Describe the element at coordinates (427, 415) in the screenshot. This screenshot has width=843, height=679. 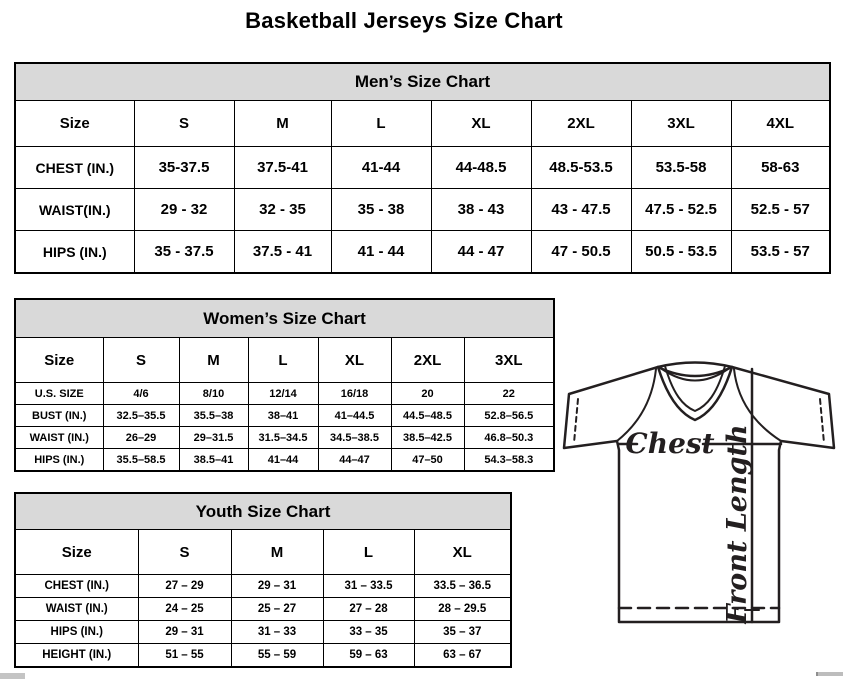
I see `size-value-cell: 44.5–48.5` at that location.